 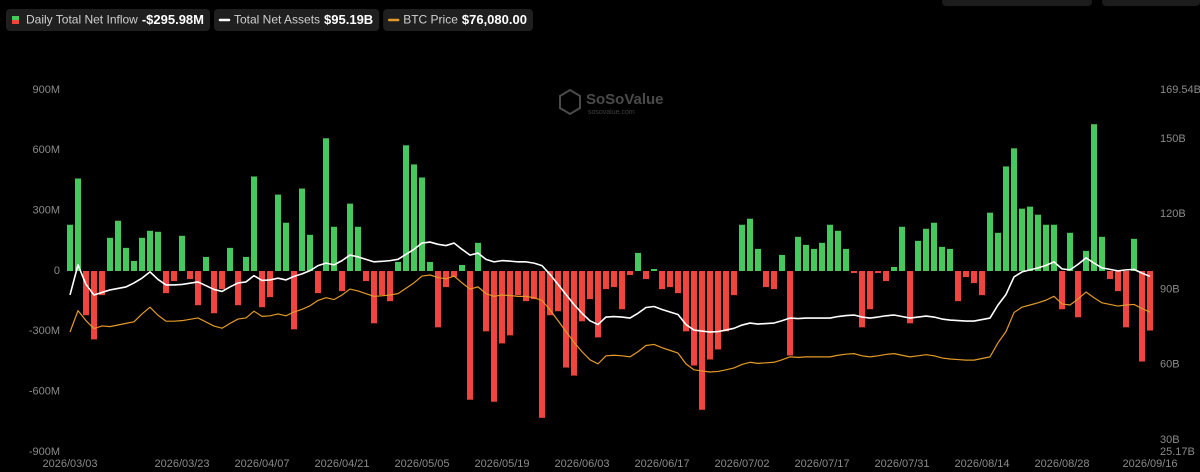 What do you see at coordinates (1170, 289) in the screenshot?
I see `y2-tick-label: 90B` at bounding box center [1170, 289].